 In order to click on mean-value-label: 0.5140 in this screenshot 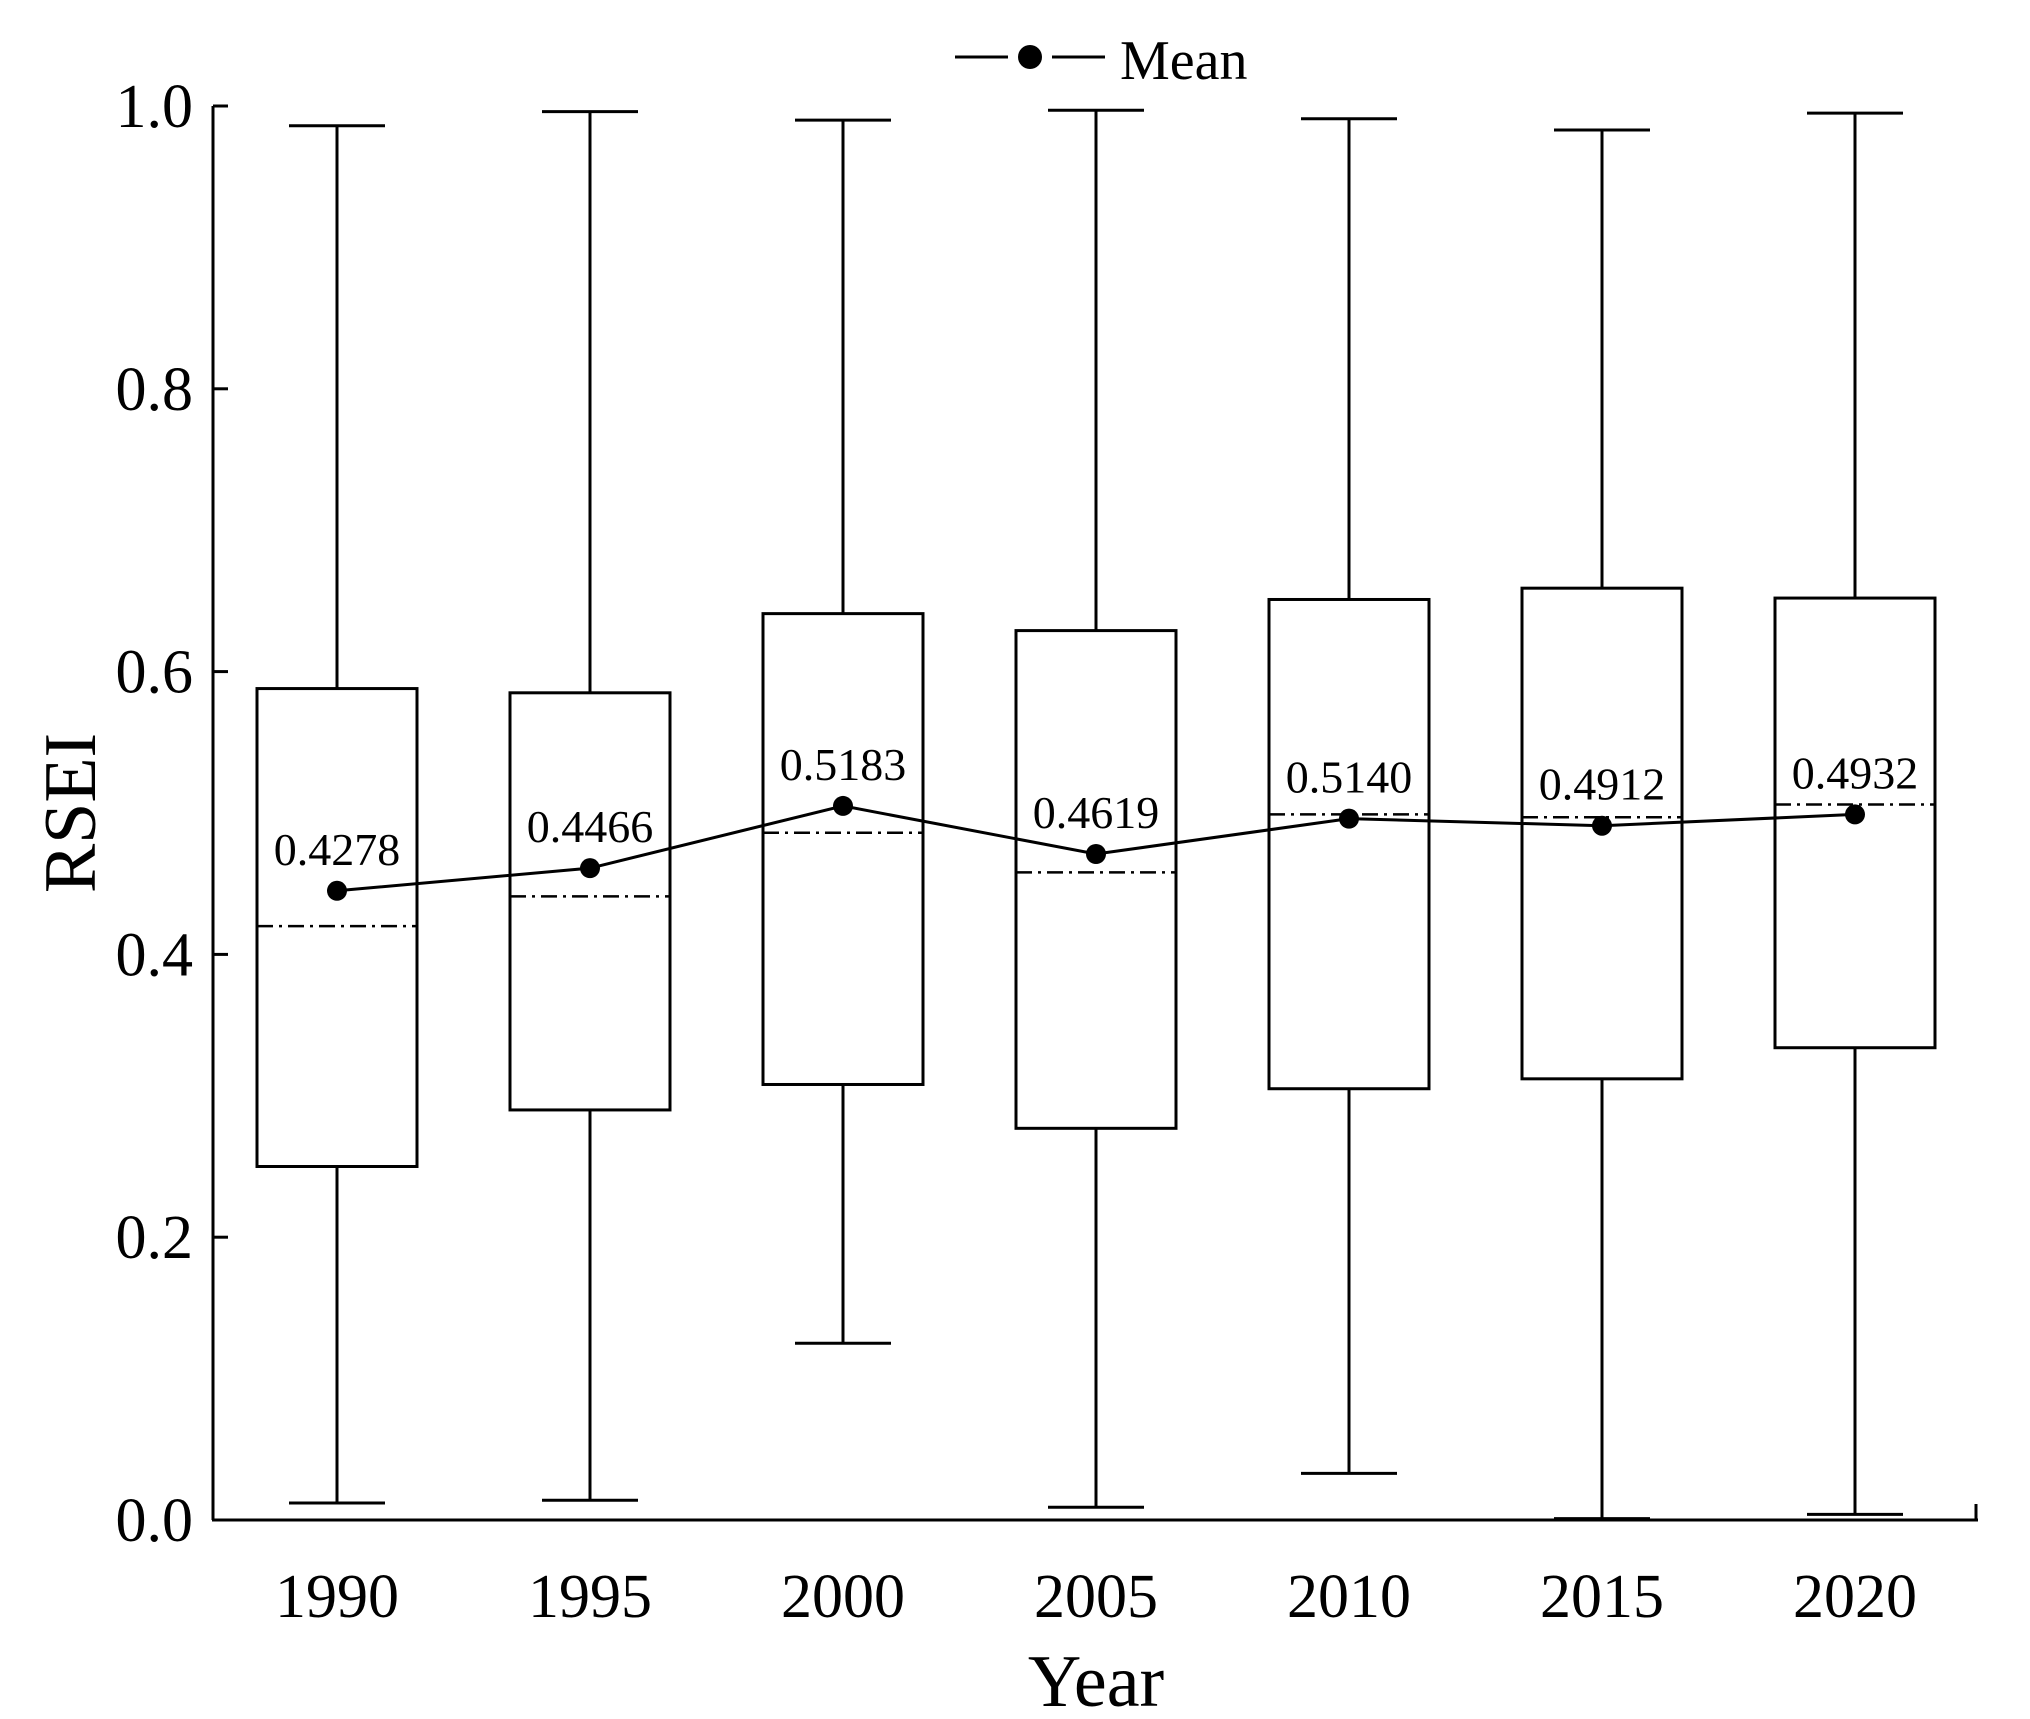, I will do `click(1349, 777)`.